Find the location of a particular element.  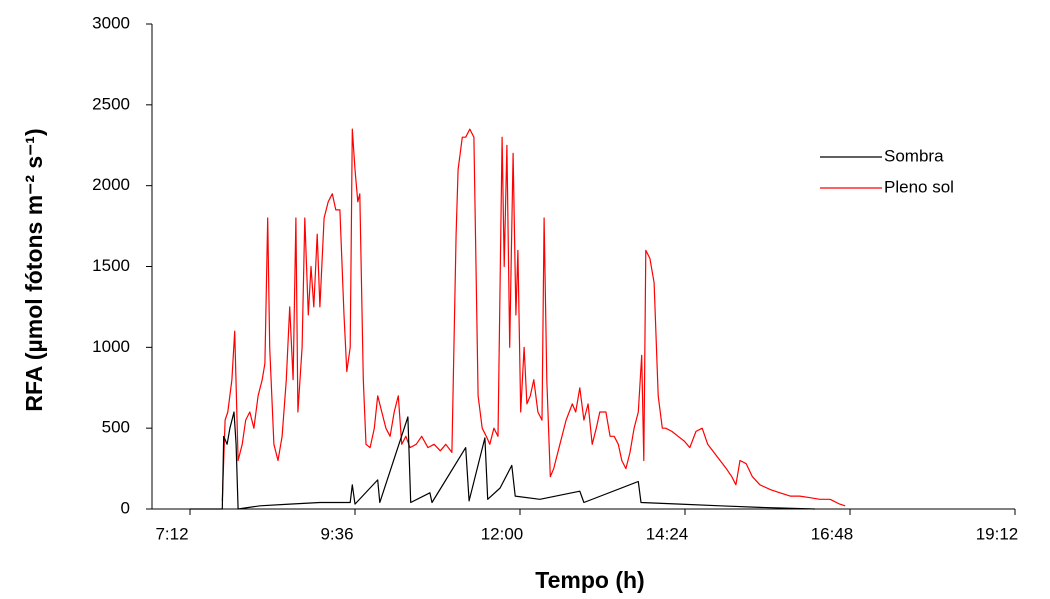

y-axis-title: RFA (µmol fótons m⁻² s⁻¹) is located at coordinates (34, 269).